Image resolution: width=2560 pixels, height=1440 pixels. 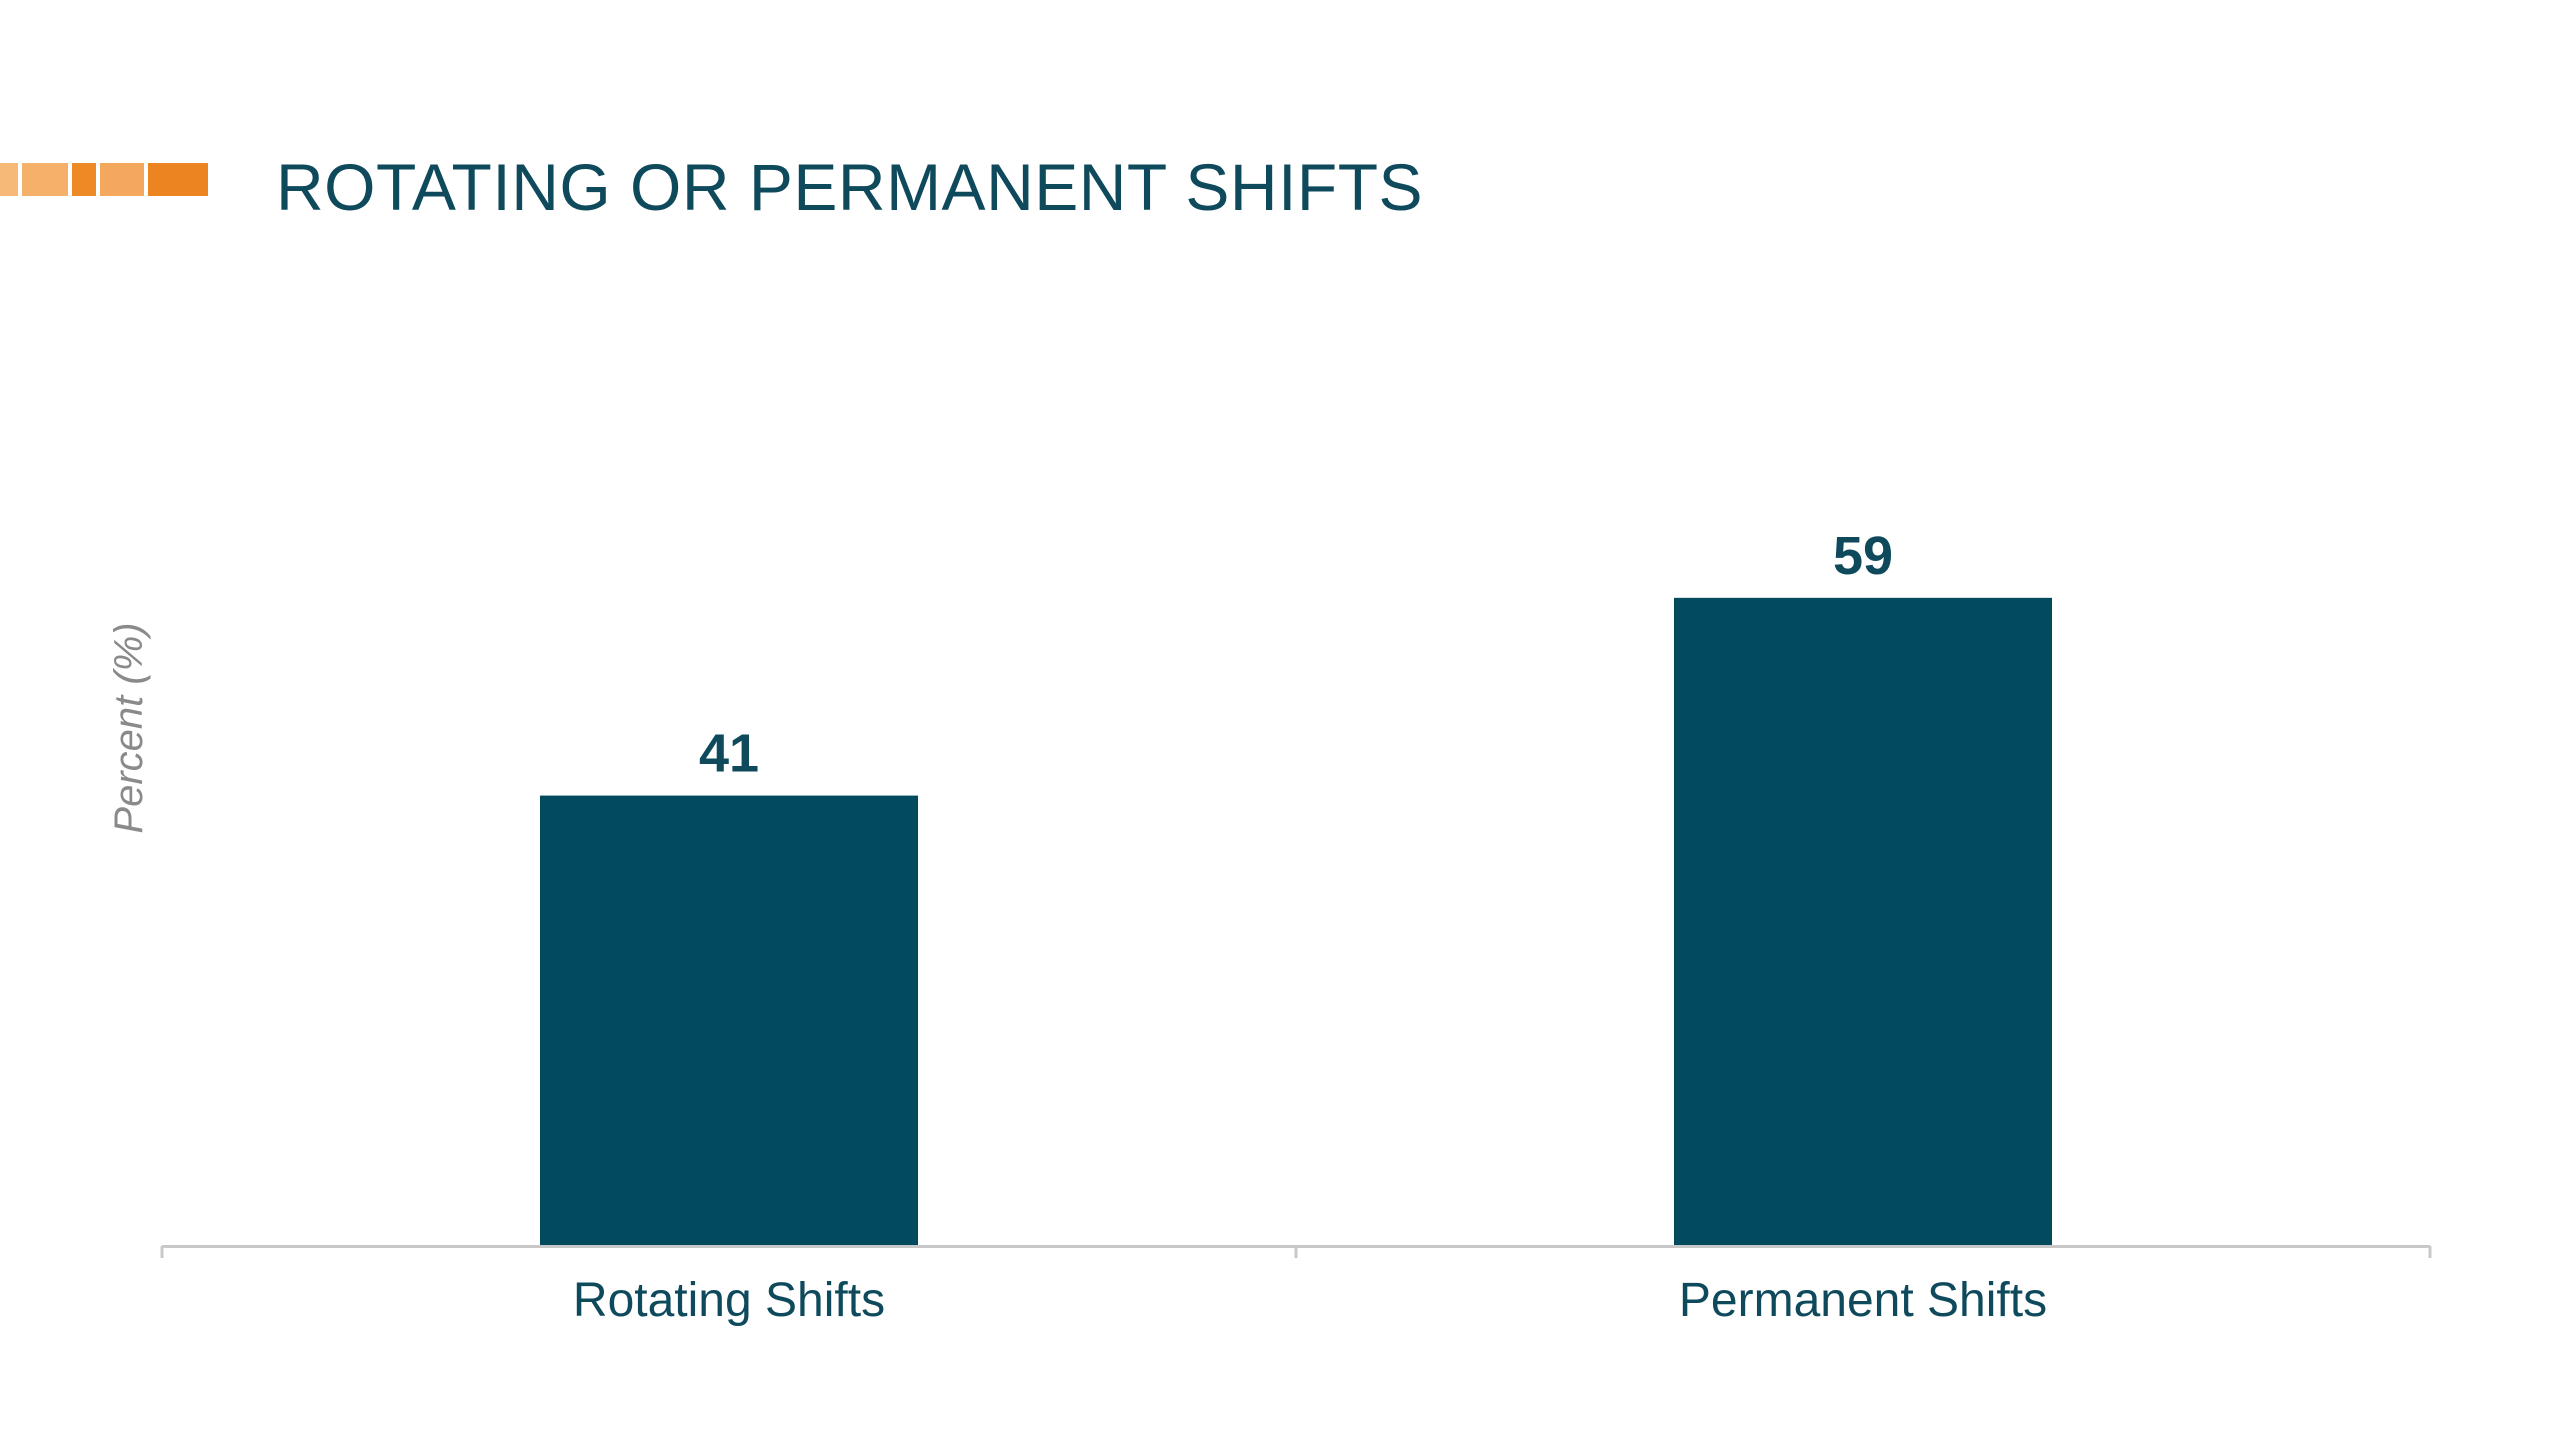 What do you see at coordinates (729, 1300) in the screenshot?
I see `x-tick-label-1: Rotating Shifts` at bounding box center [729, 1300].